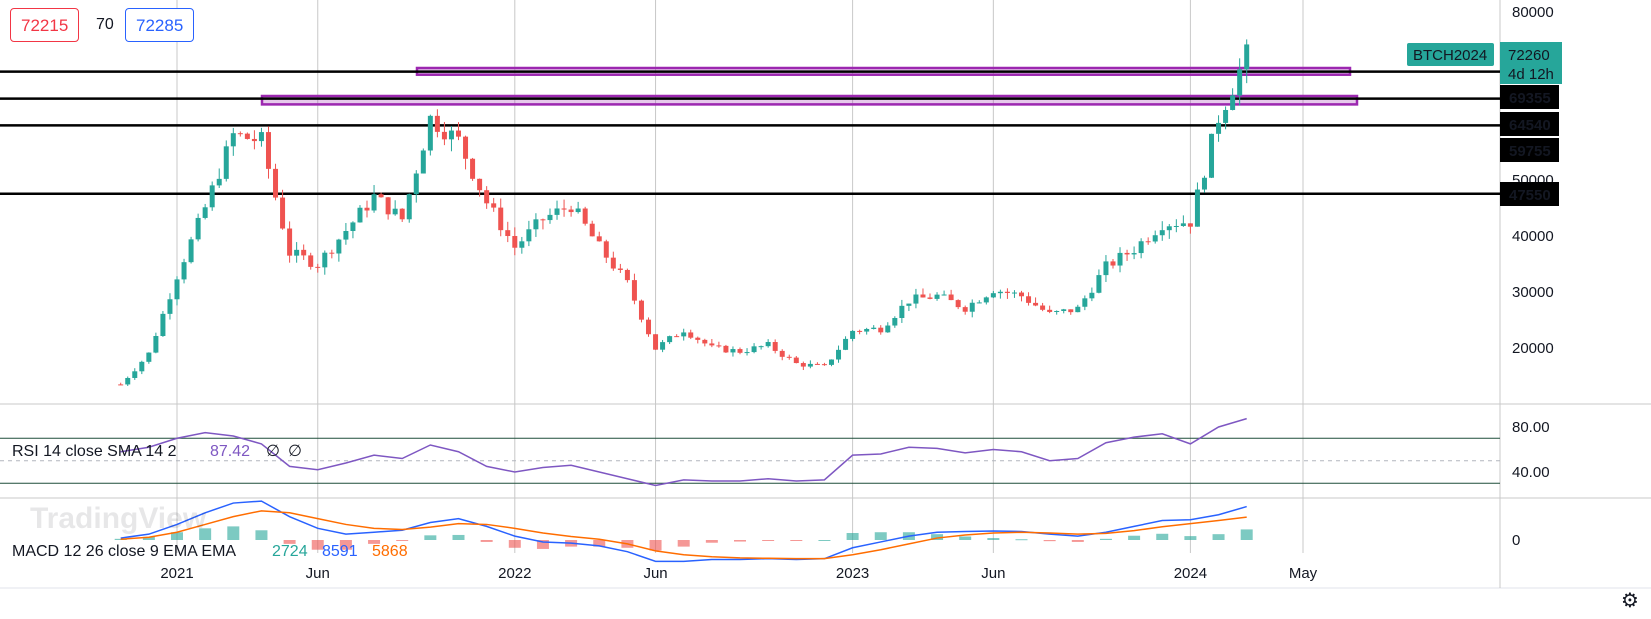 This screenshot has height=619, width=1651. I want to click on macd-hist-value: 2724, so click(290, 551).